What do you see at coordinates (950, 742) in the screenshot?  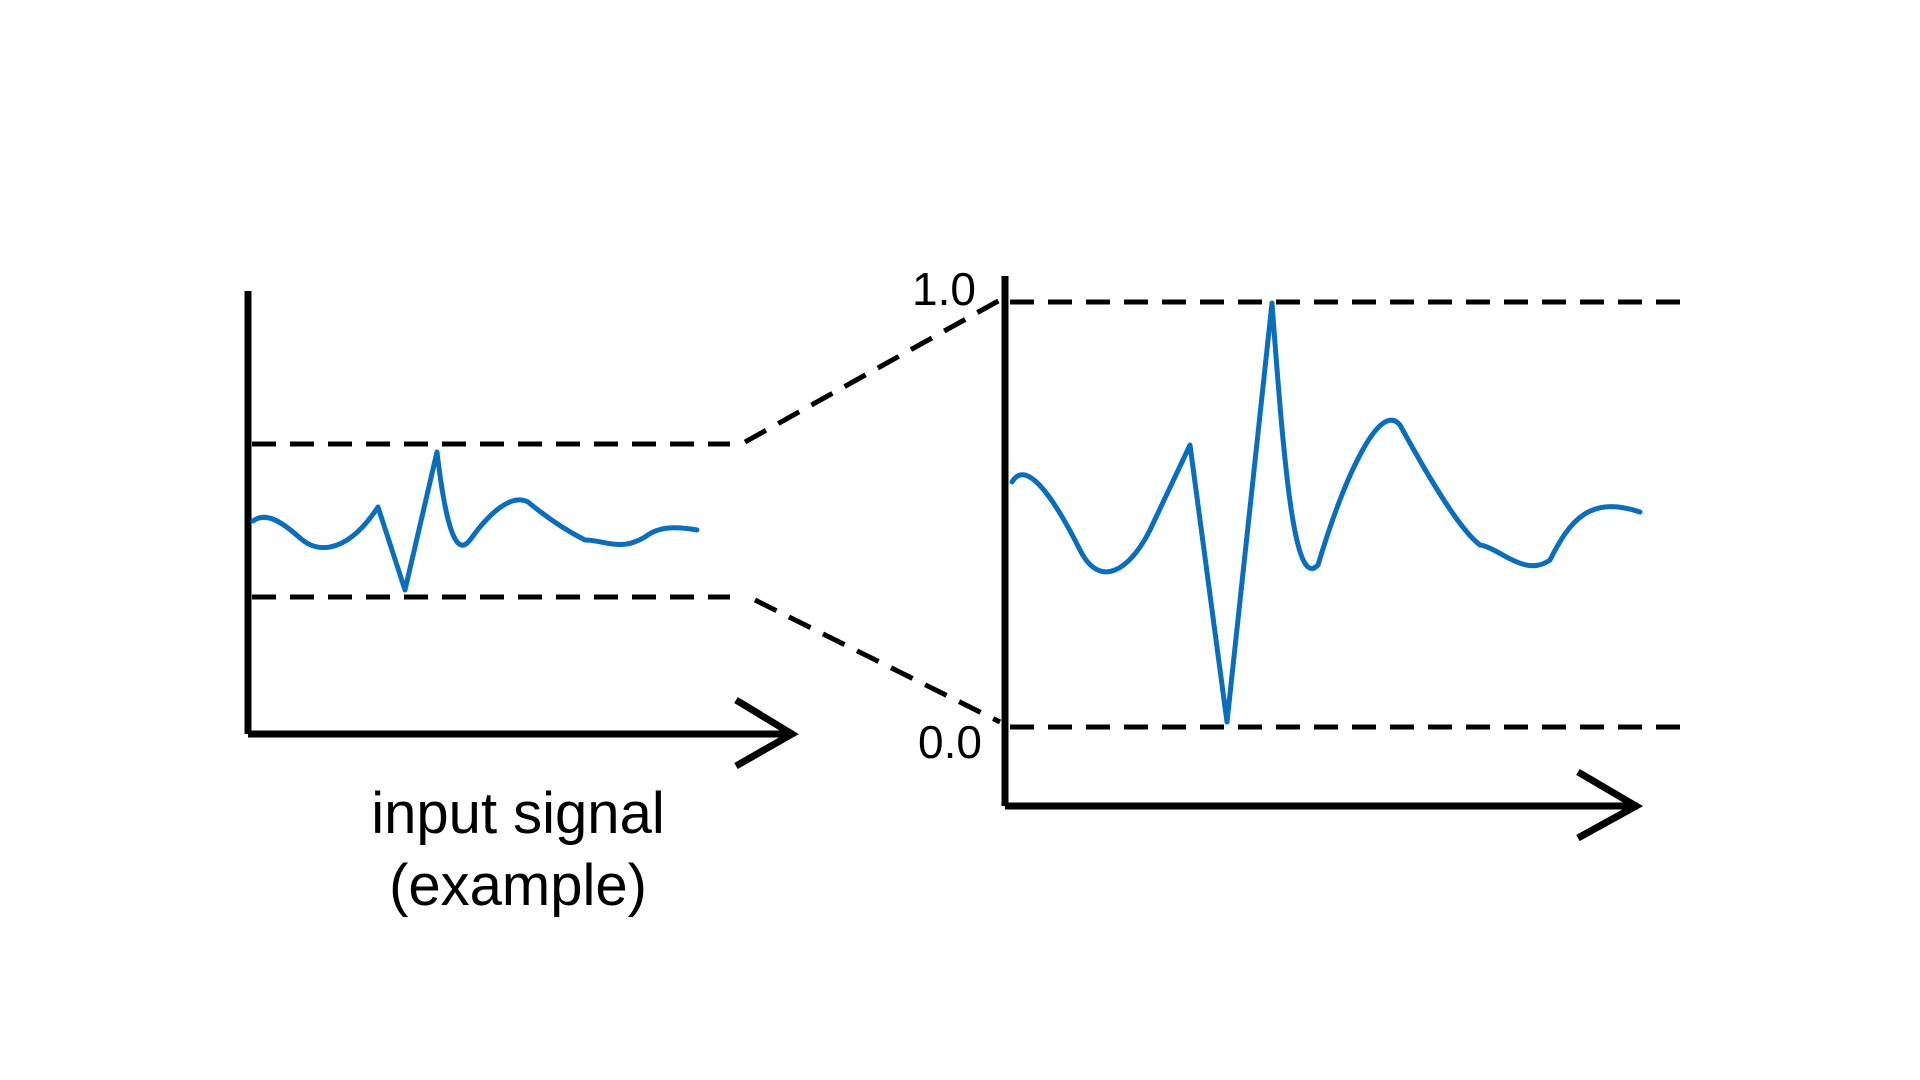 I see `normalized-min-label: 0.0` at bounding box center [950, 742].